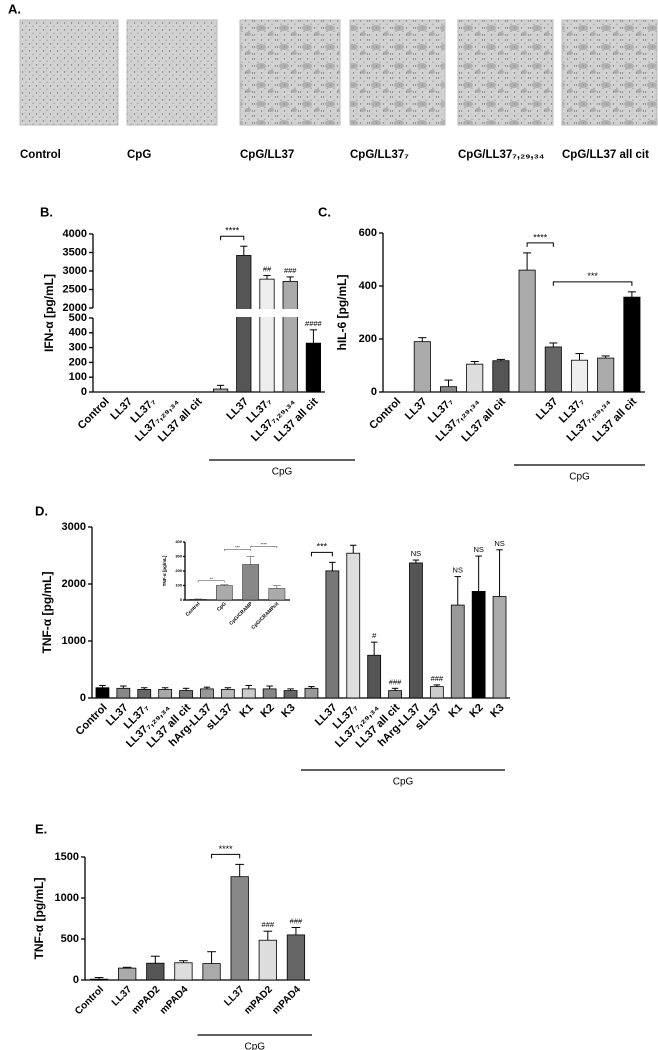  Describe the element at coordinates (49, 313) in the screenshot. I see `y-axis-label: IFN-α [pg/mL]` at that location.